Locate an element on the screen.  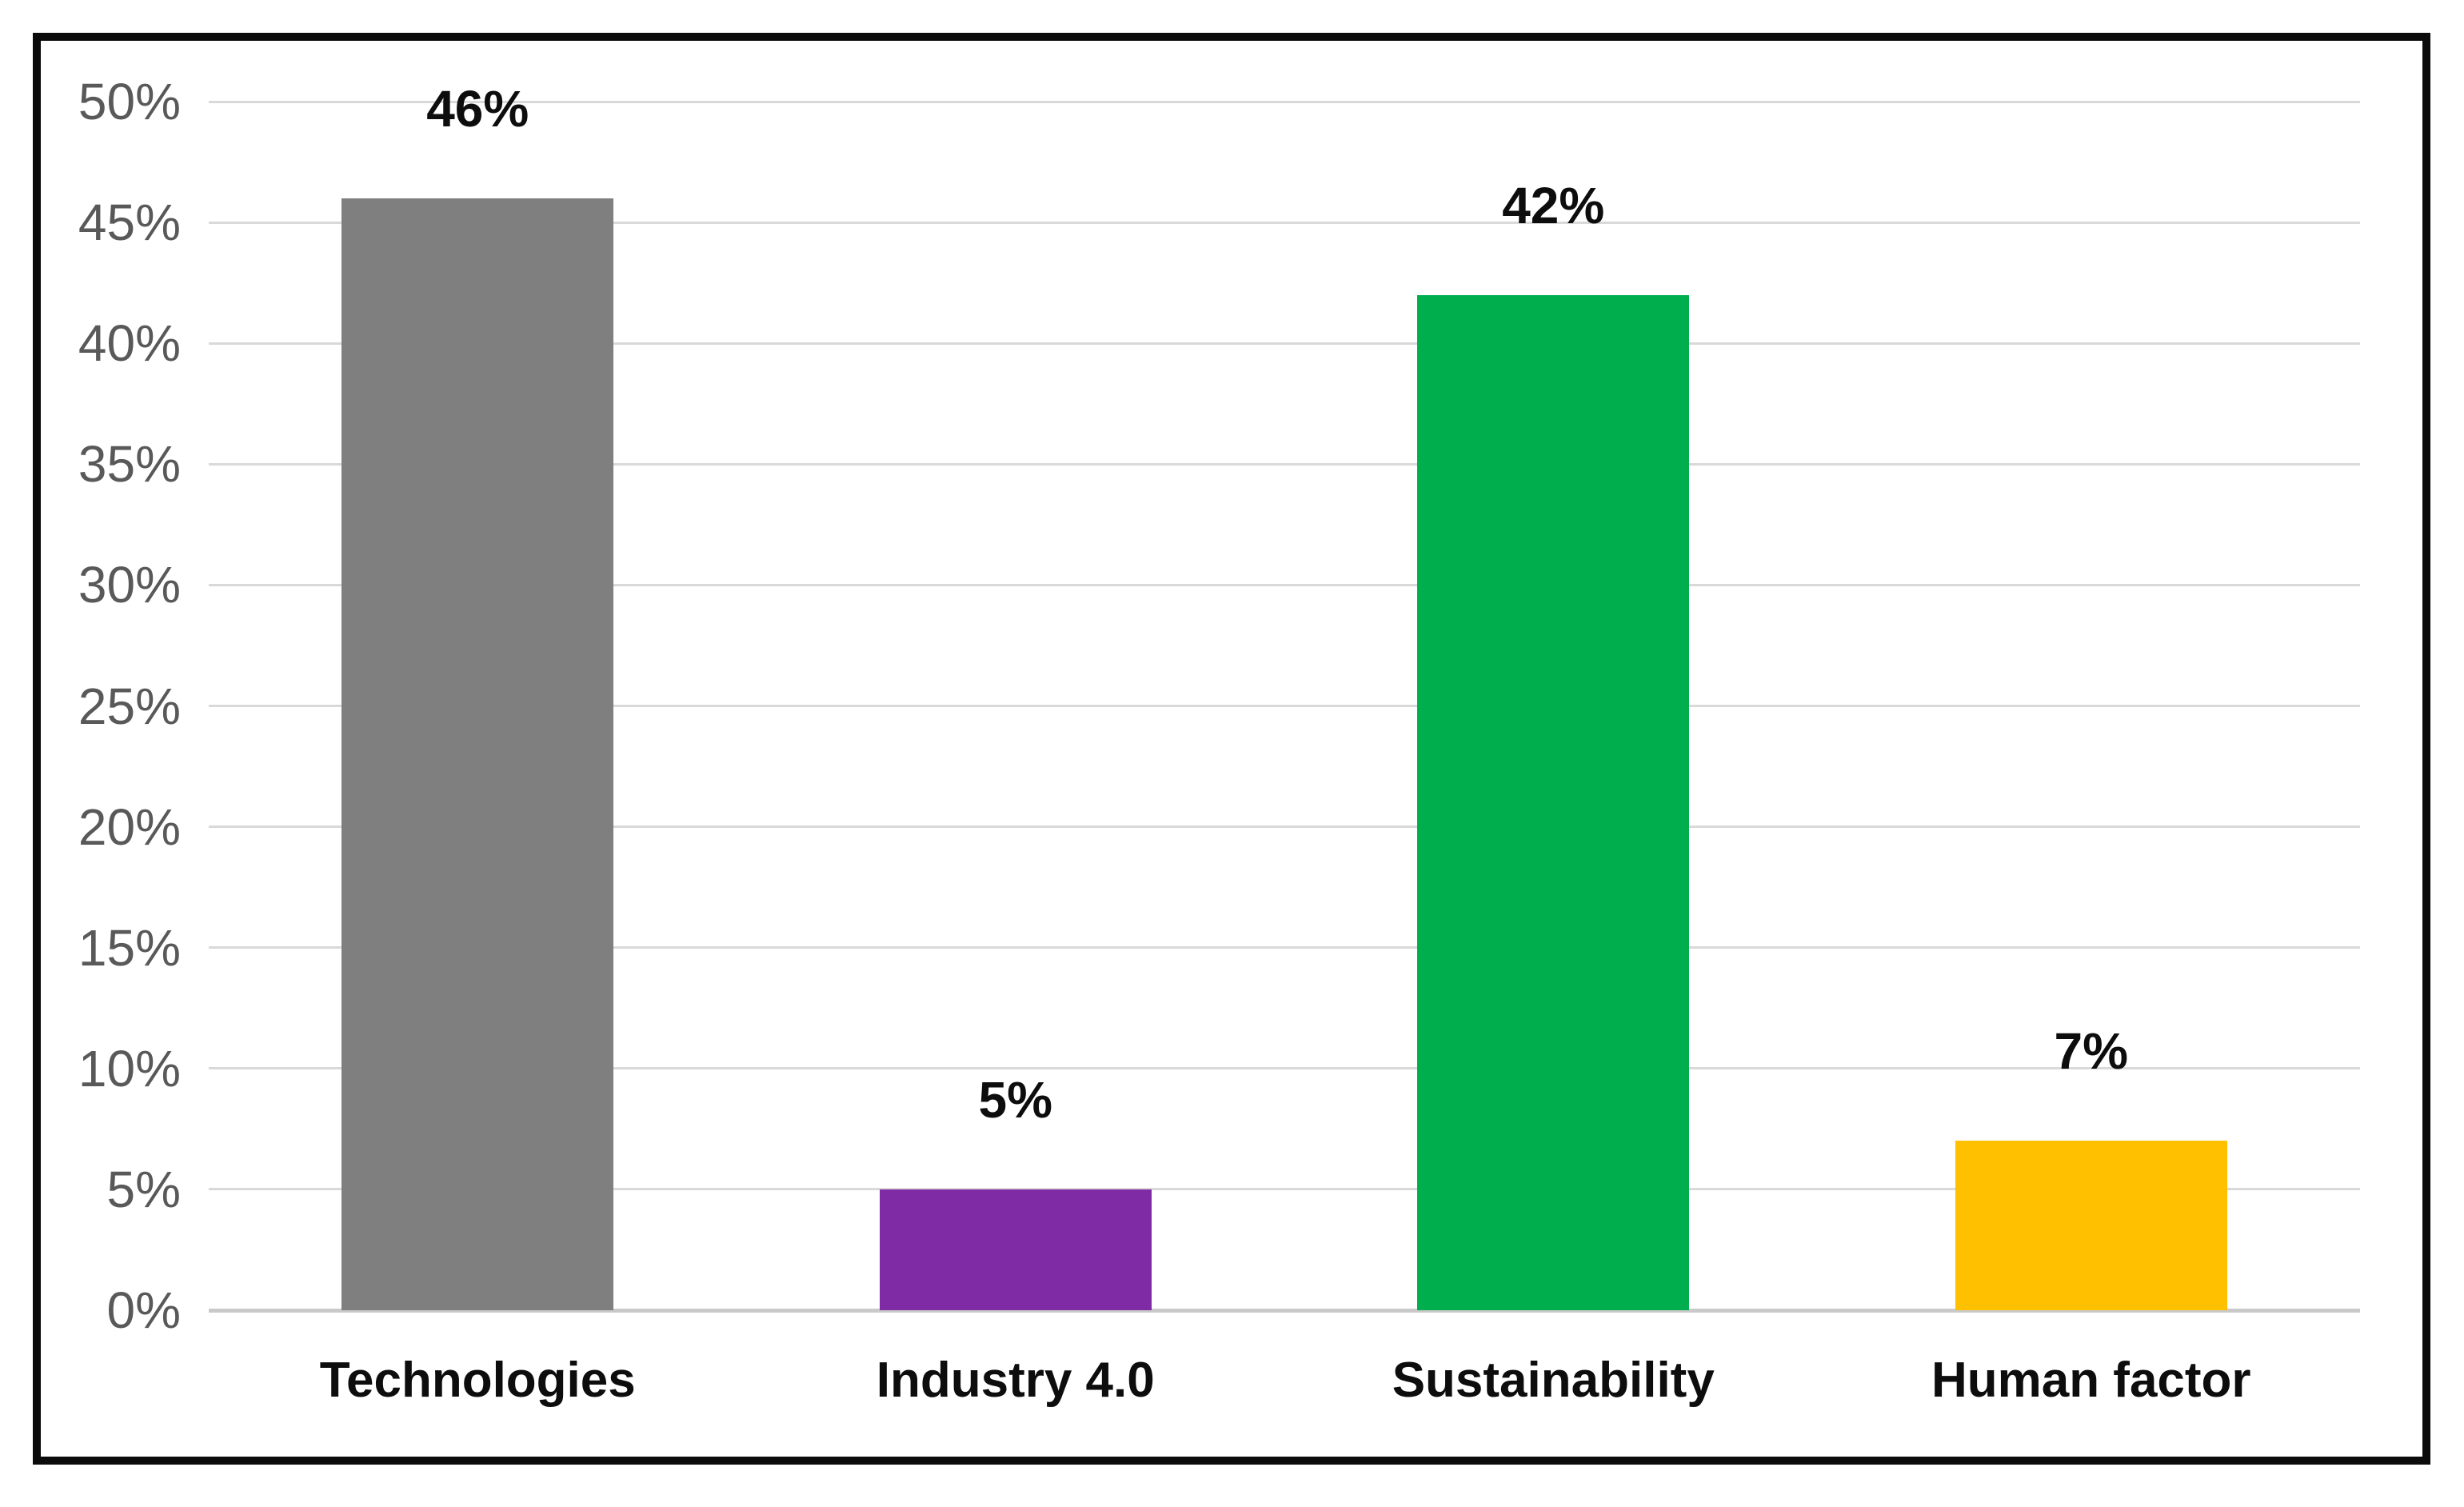
y-tick-label-0: 0% is located at coordinates (144, 1310).